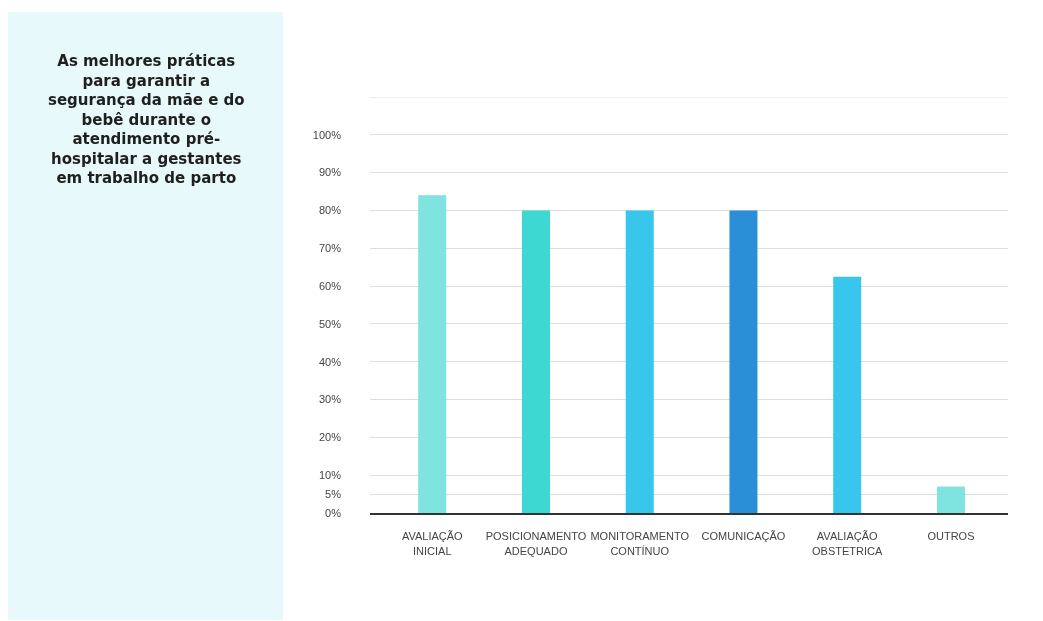 This screenshot has height=621, width=1043. I want to click on y-tick-label: 40%, so click(330, 361).